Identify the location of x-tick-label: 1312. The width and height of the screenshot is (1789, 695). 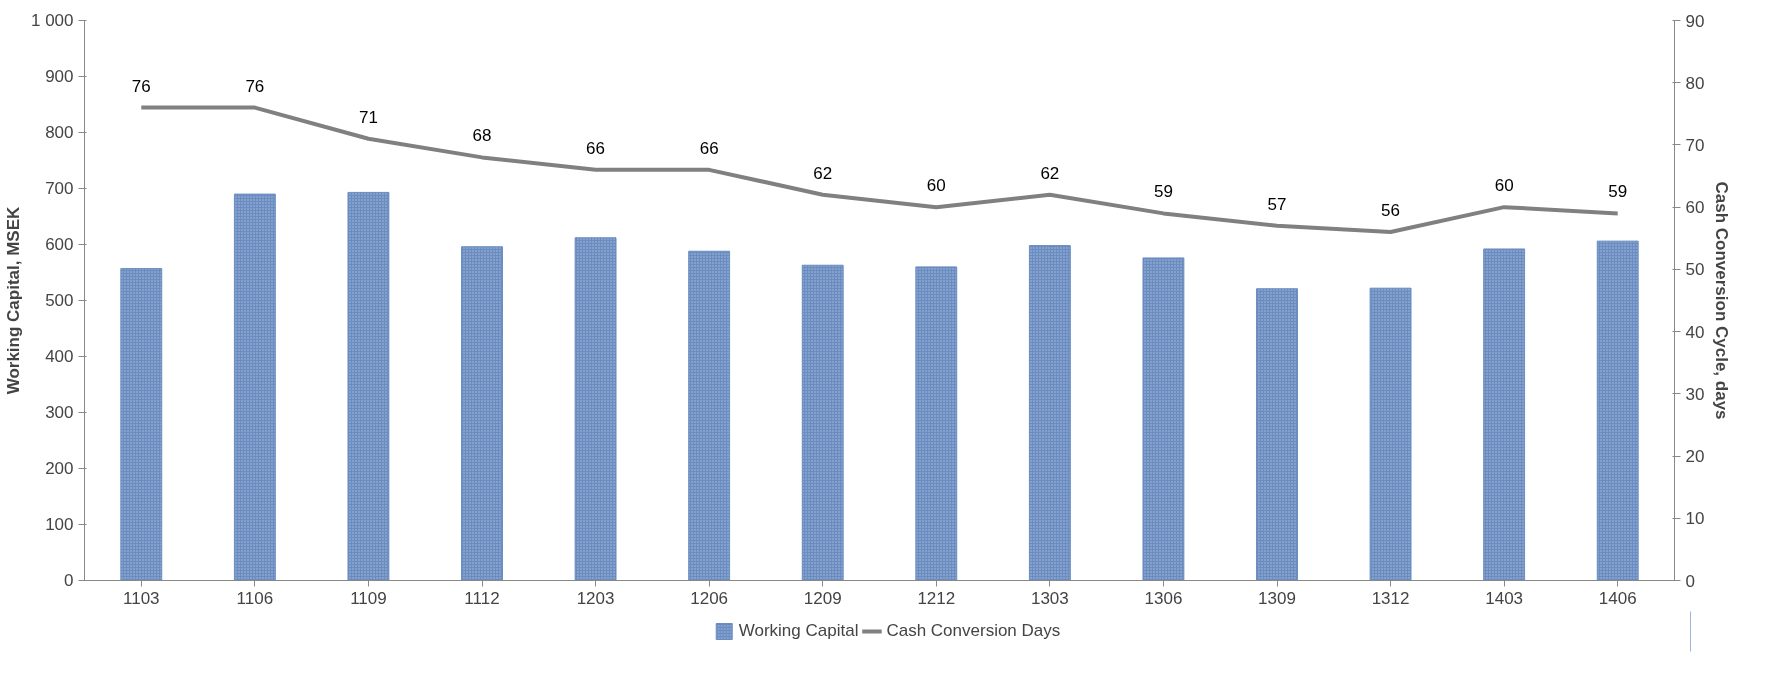
(1390, 598).